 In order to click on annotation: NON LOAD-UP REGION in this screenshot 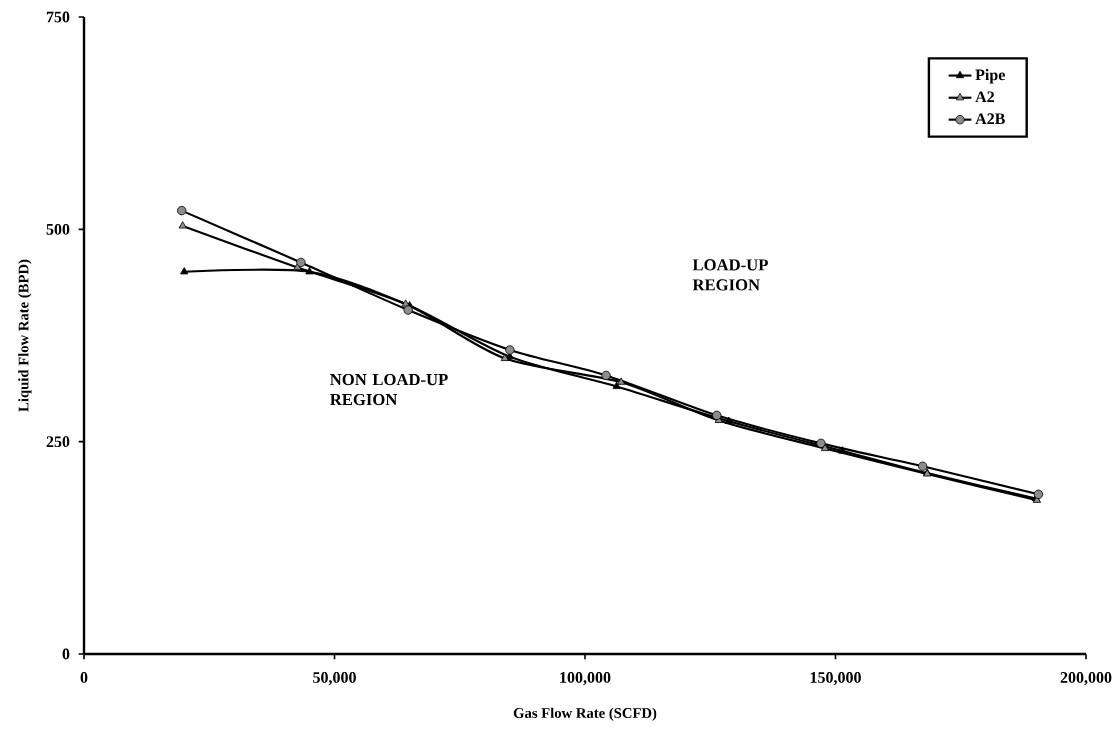, I will do `click(389, 389)`.